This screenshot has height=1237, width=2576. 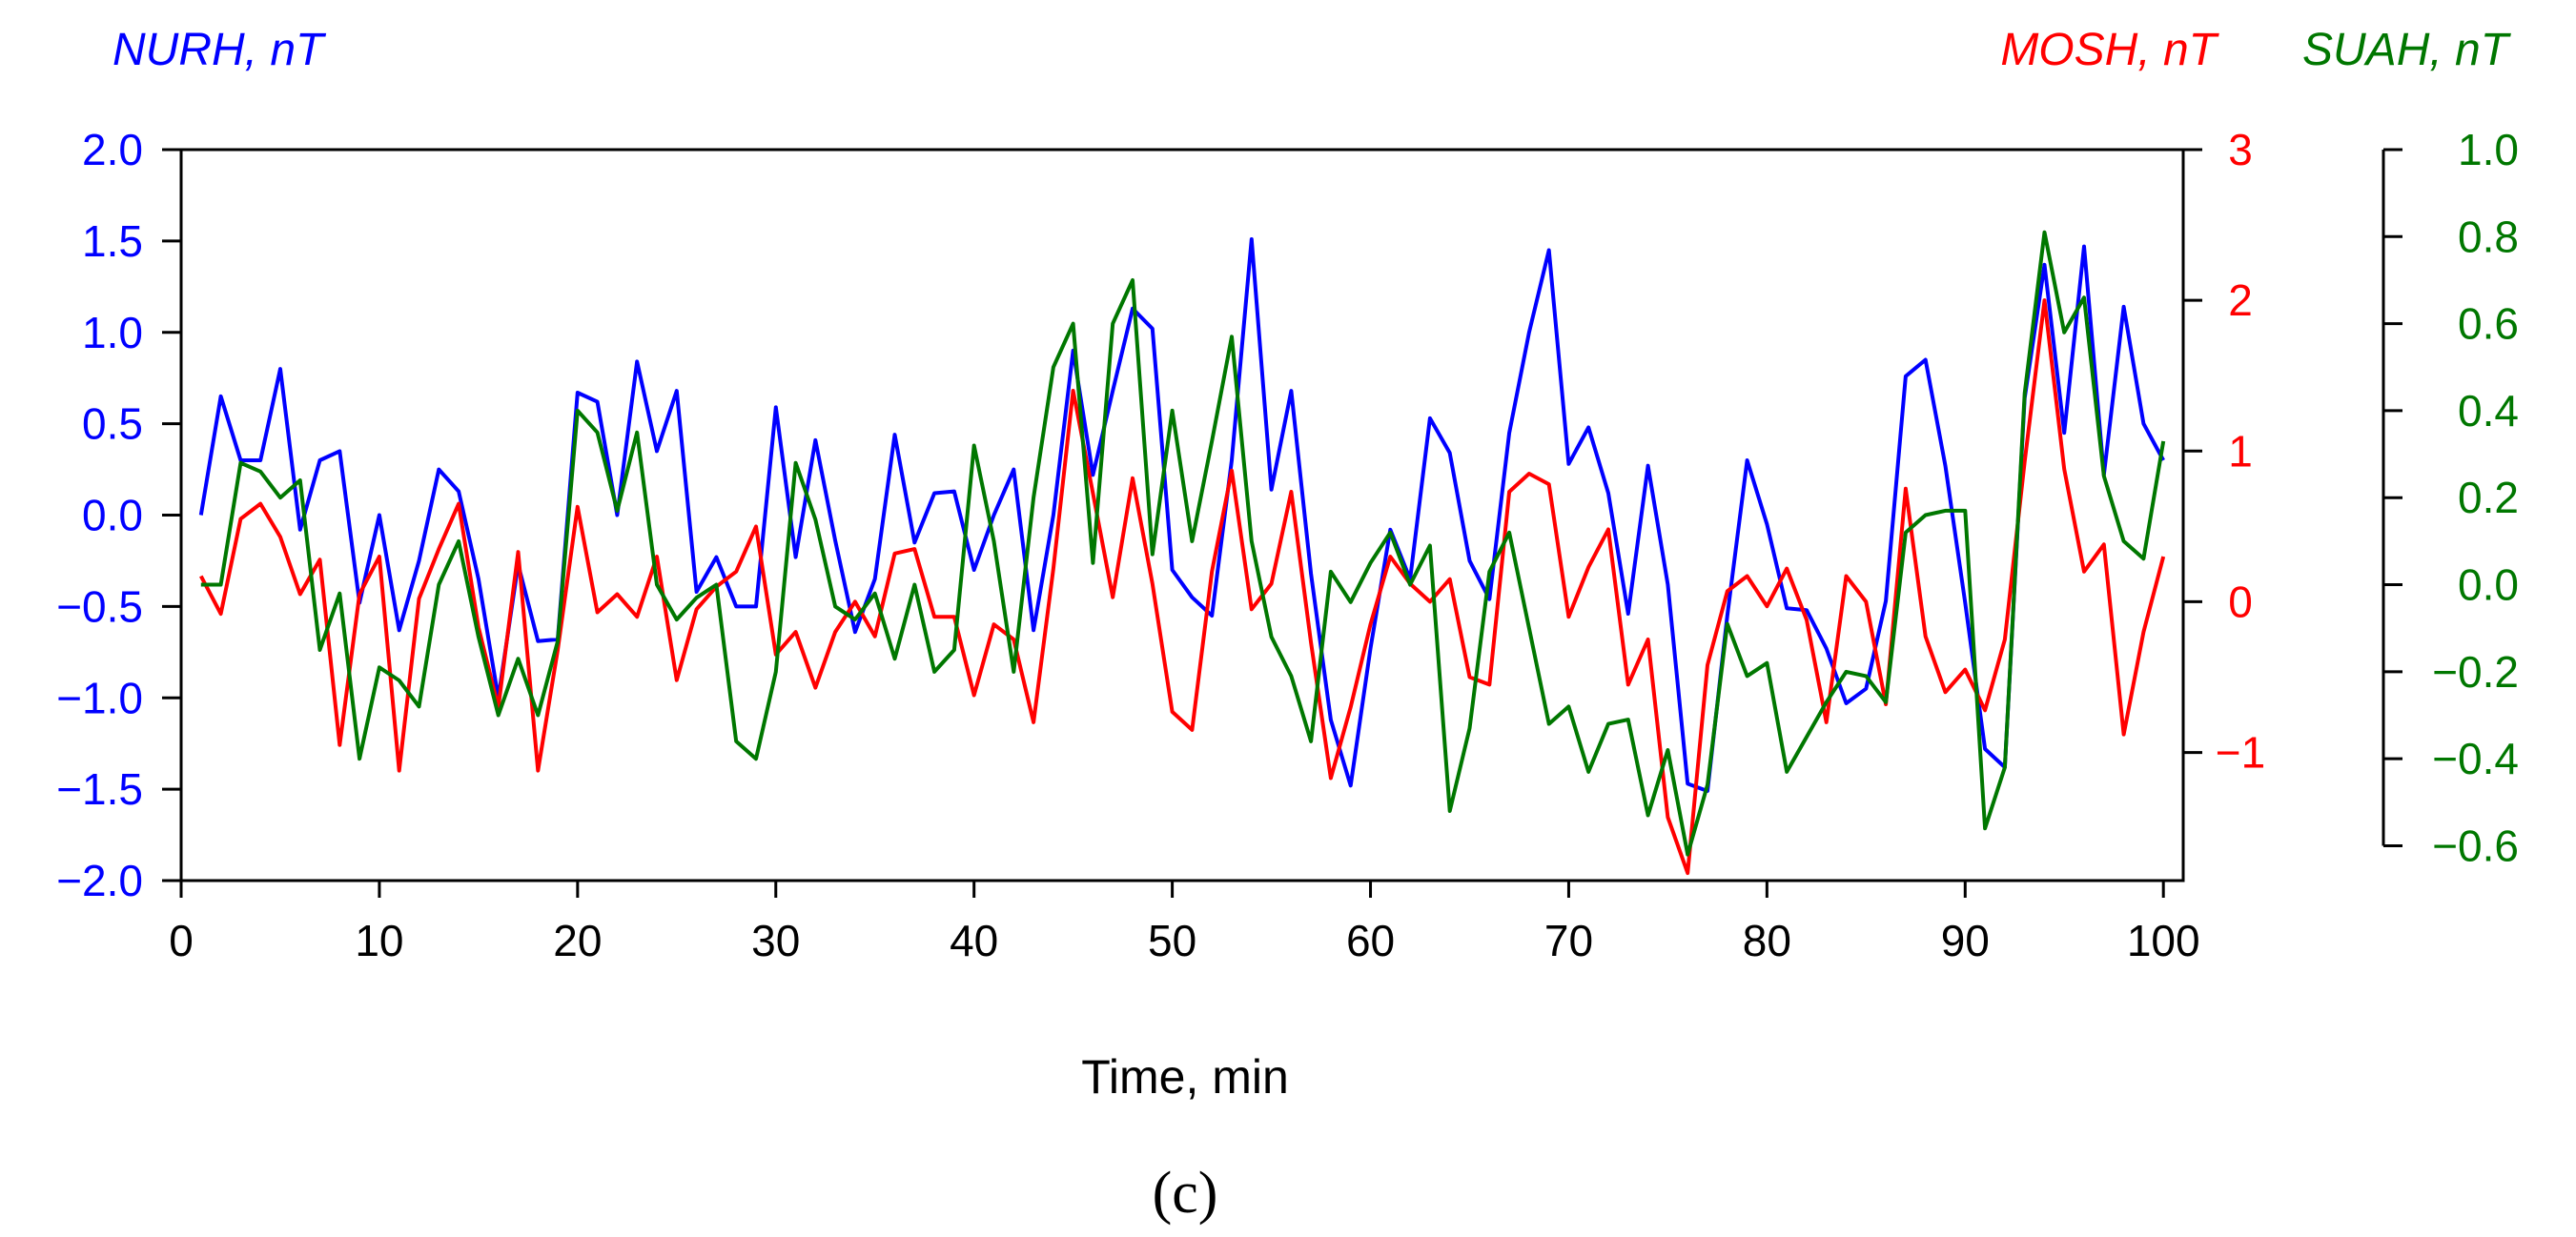 What do you see at coordinates (2488, 149) in the screenshot?
I see `suah-tick-label: 1.0` at bounding box center [2488, 149].